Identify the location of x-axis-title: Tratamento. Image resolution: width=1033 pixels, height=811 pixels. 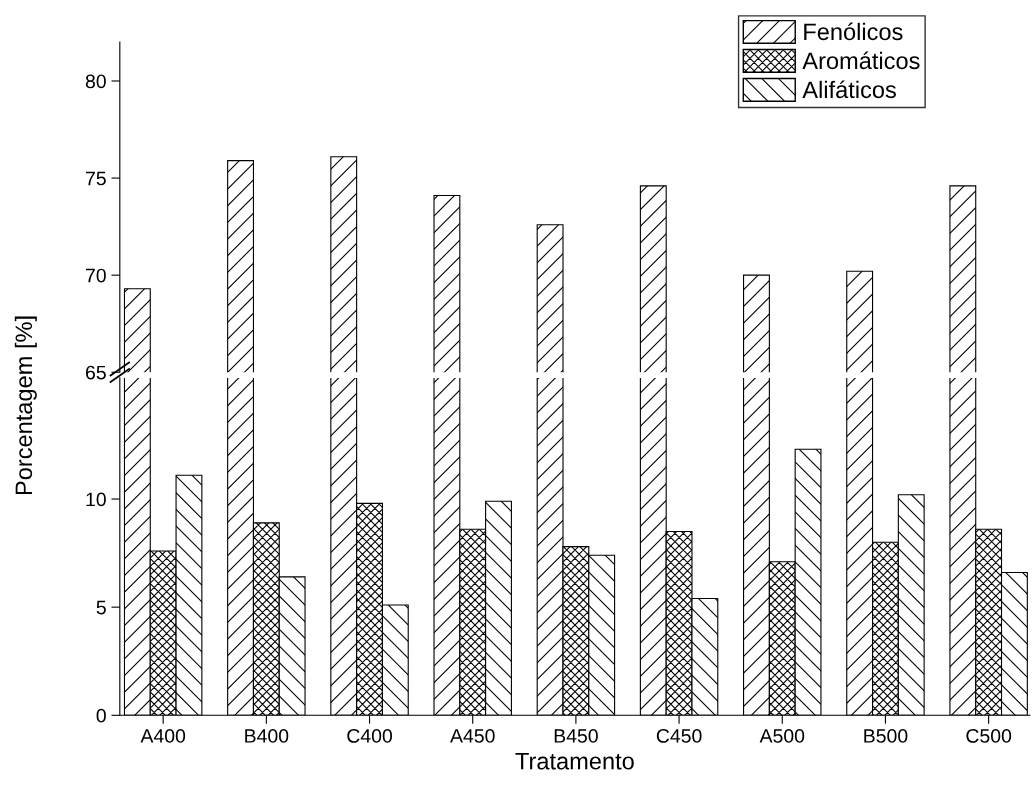
(574, 761).